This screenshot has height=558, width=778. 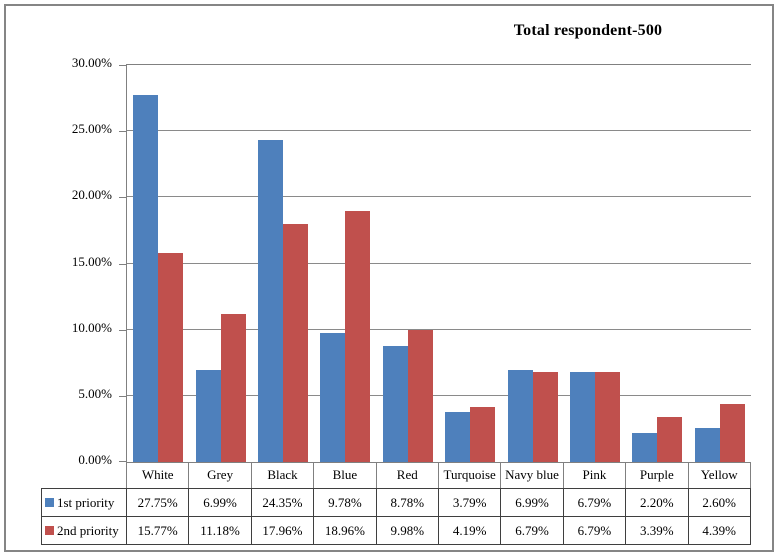 I want to click on y-axis-tick-label: 5.00%, so click(x=95, y=393).